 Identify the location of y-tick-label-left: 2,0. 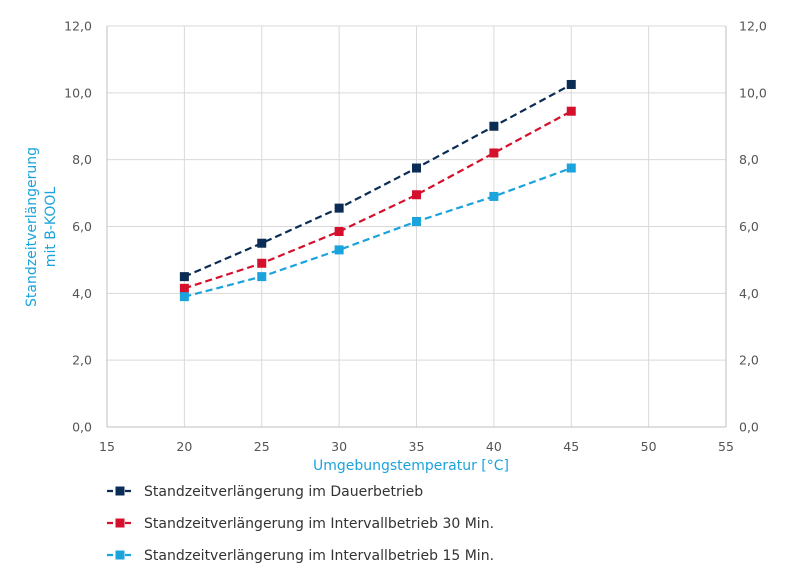
(82, 360).